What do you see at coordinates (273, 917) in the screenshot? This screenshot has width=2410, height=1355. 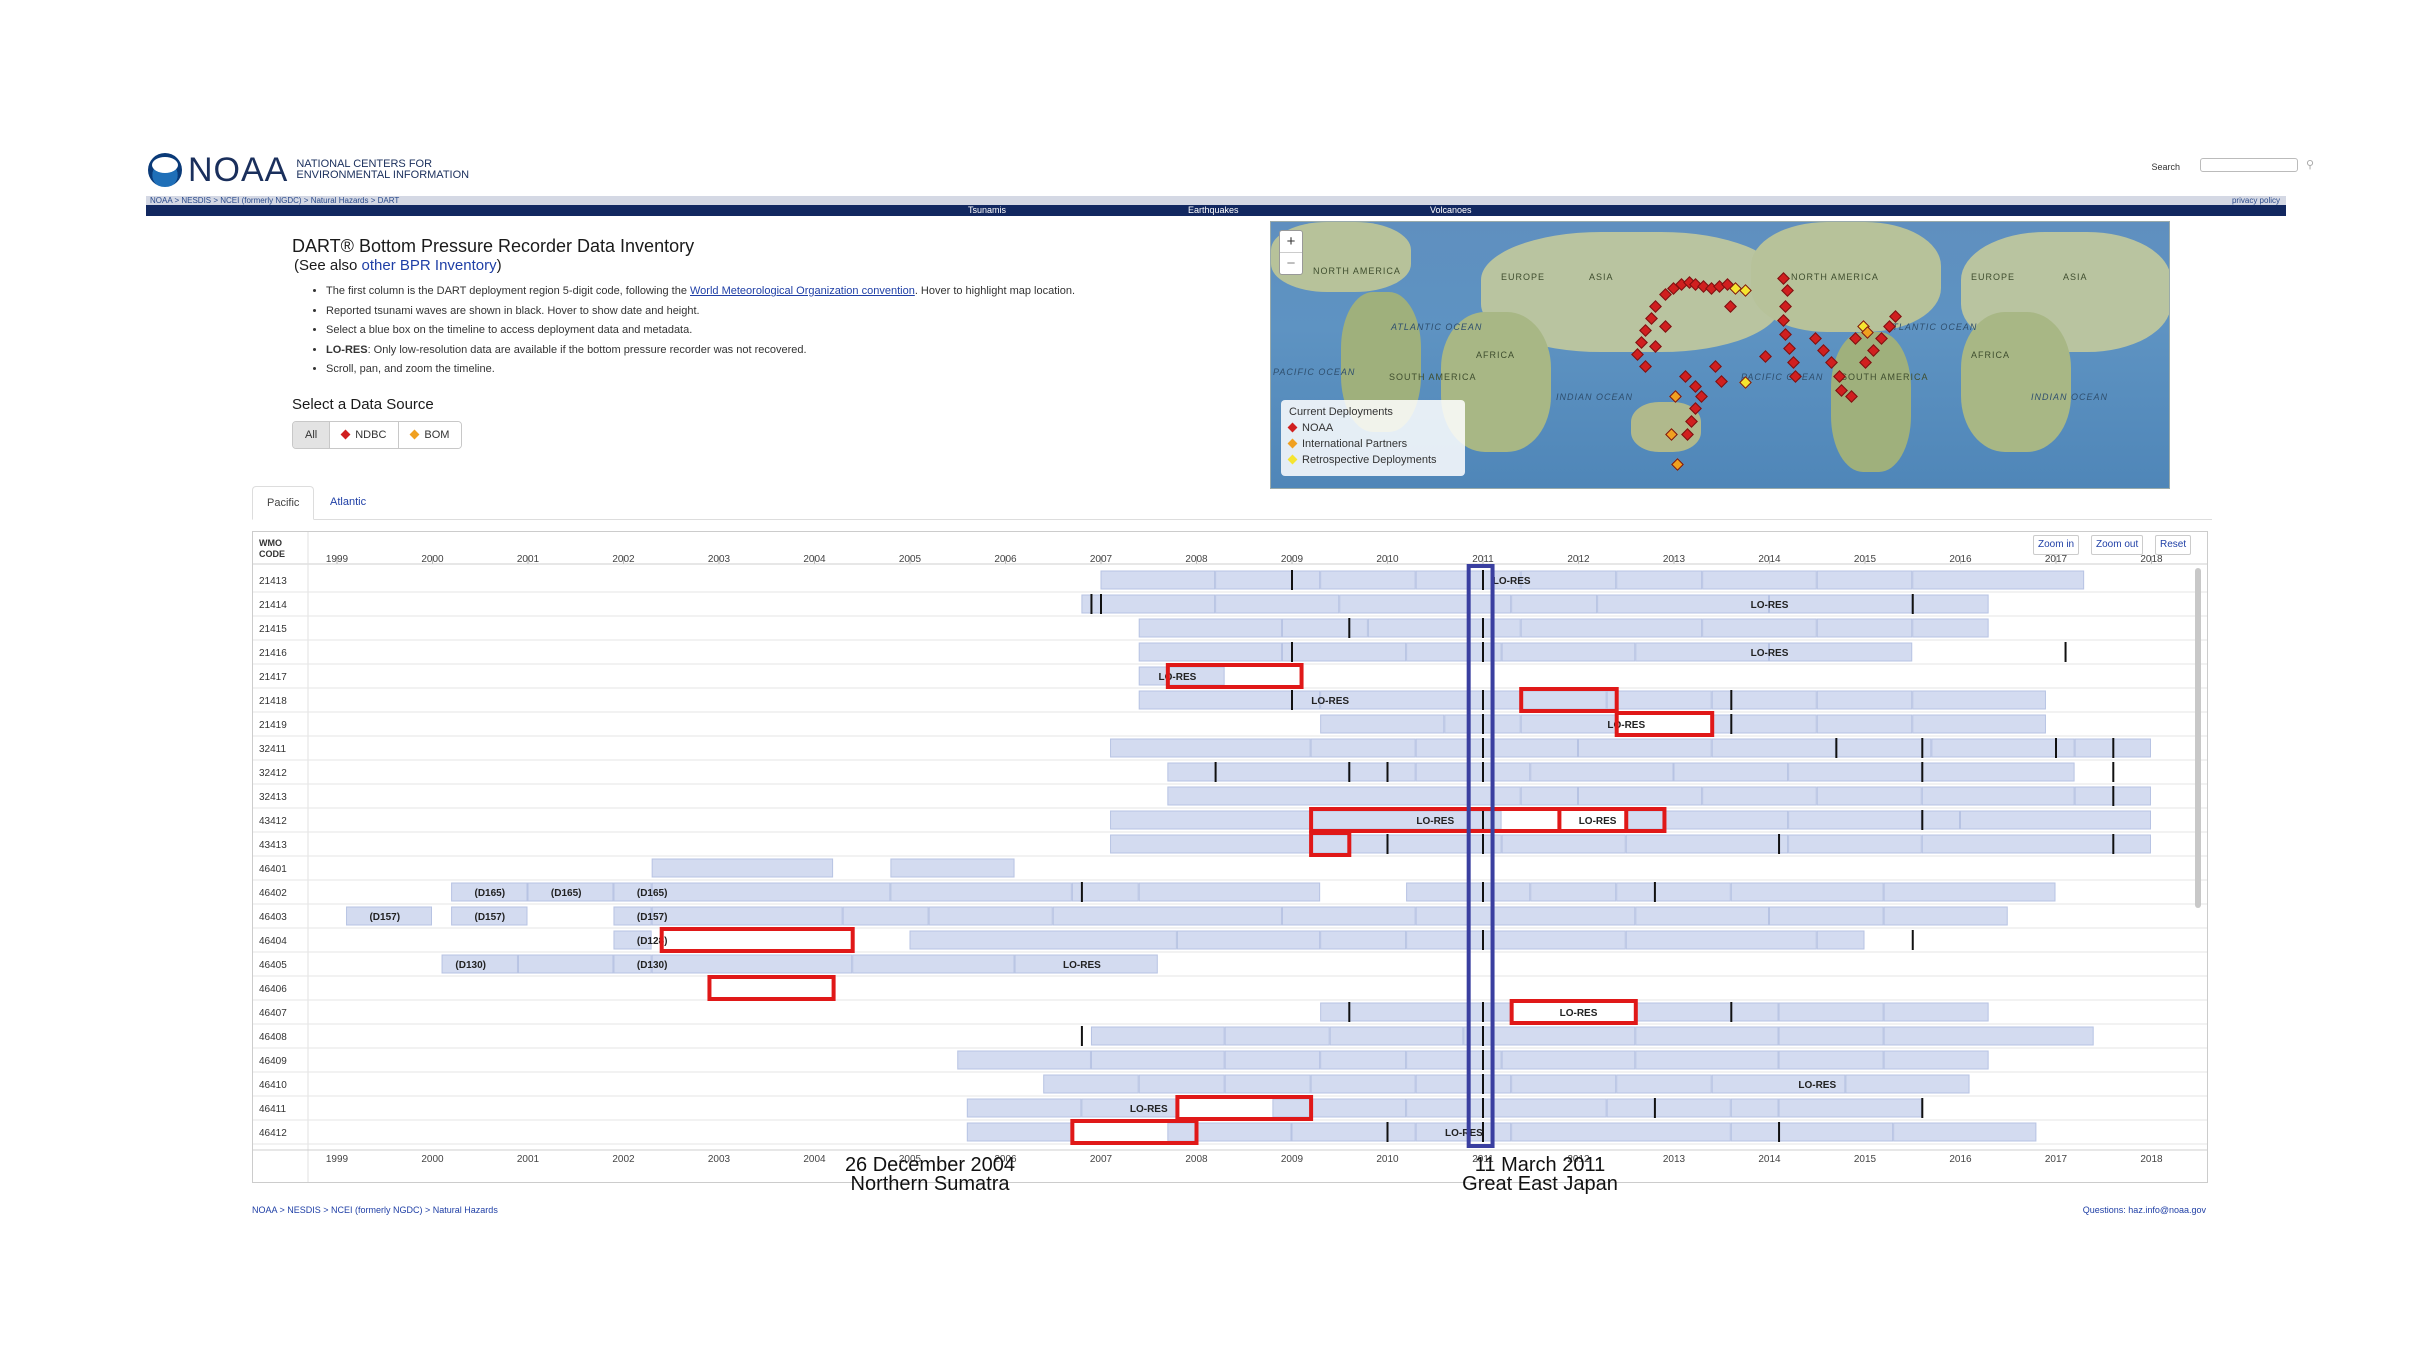 I see `row-code-46403: 46403` at bounding box center [273, 917].